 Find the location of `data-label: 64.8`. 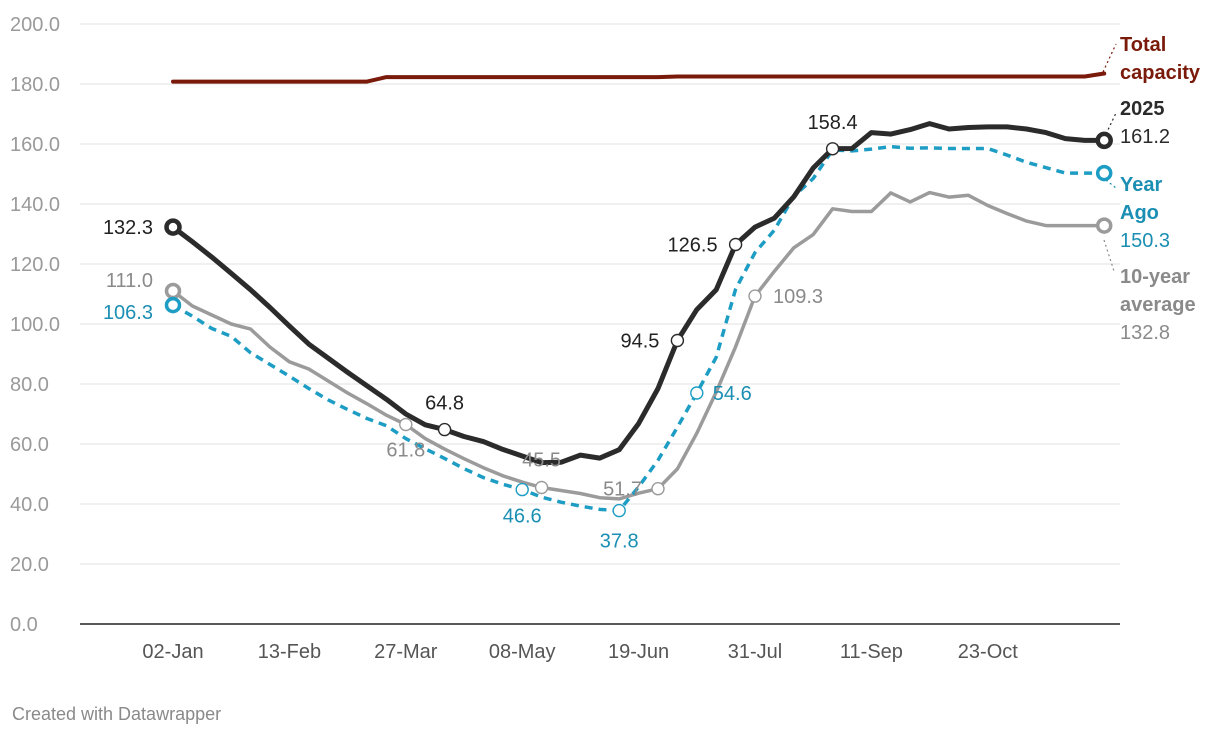

data-label: 64.8 is located at coordinates (444, 404).